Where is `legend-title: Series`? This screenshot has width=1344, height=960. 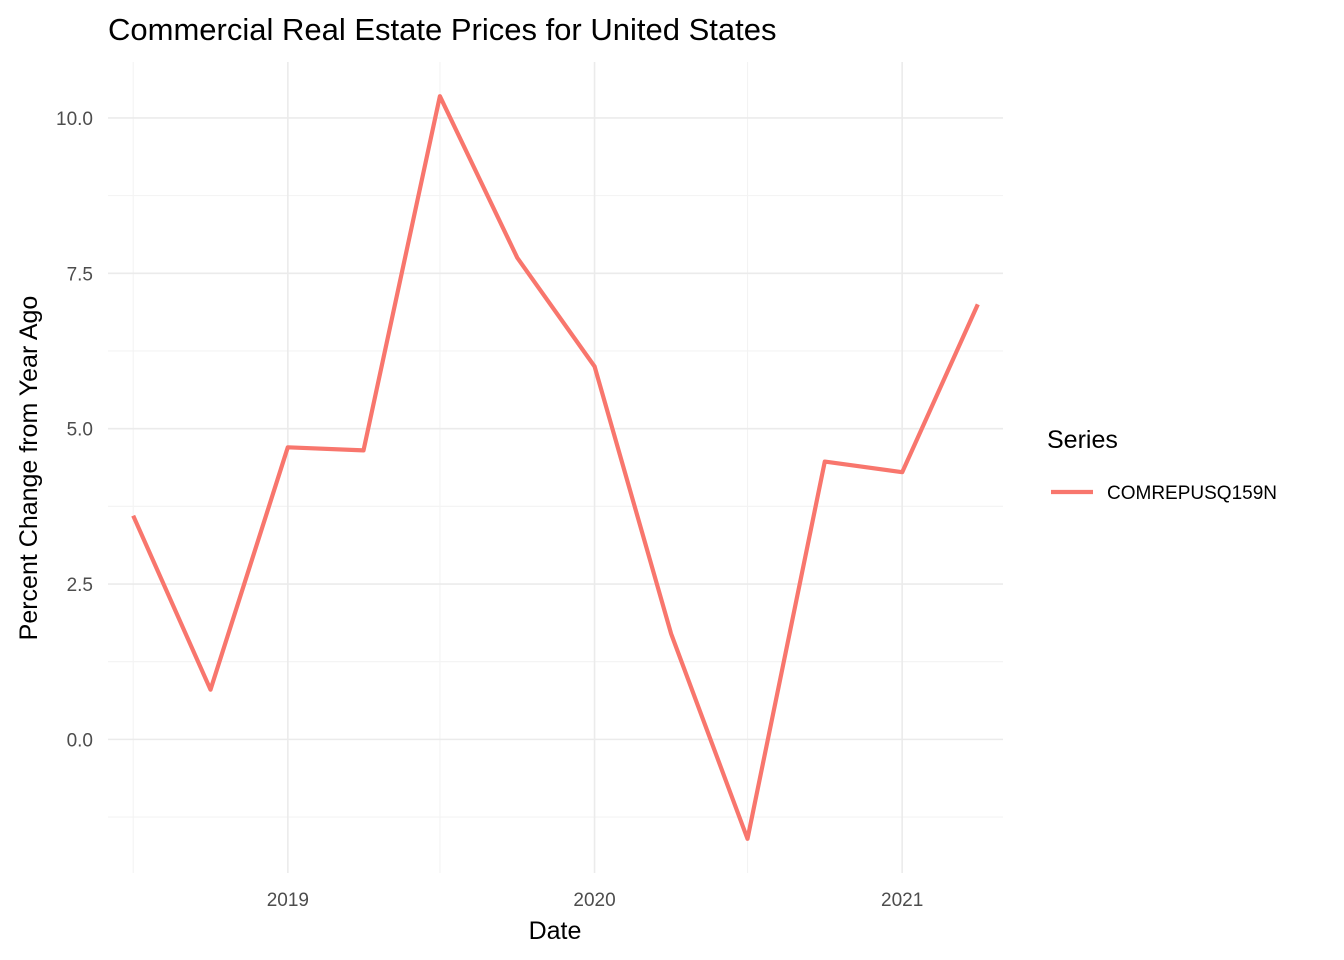 legend-title: Series is located at coordinates (1082, 440).